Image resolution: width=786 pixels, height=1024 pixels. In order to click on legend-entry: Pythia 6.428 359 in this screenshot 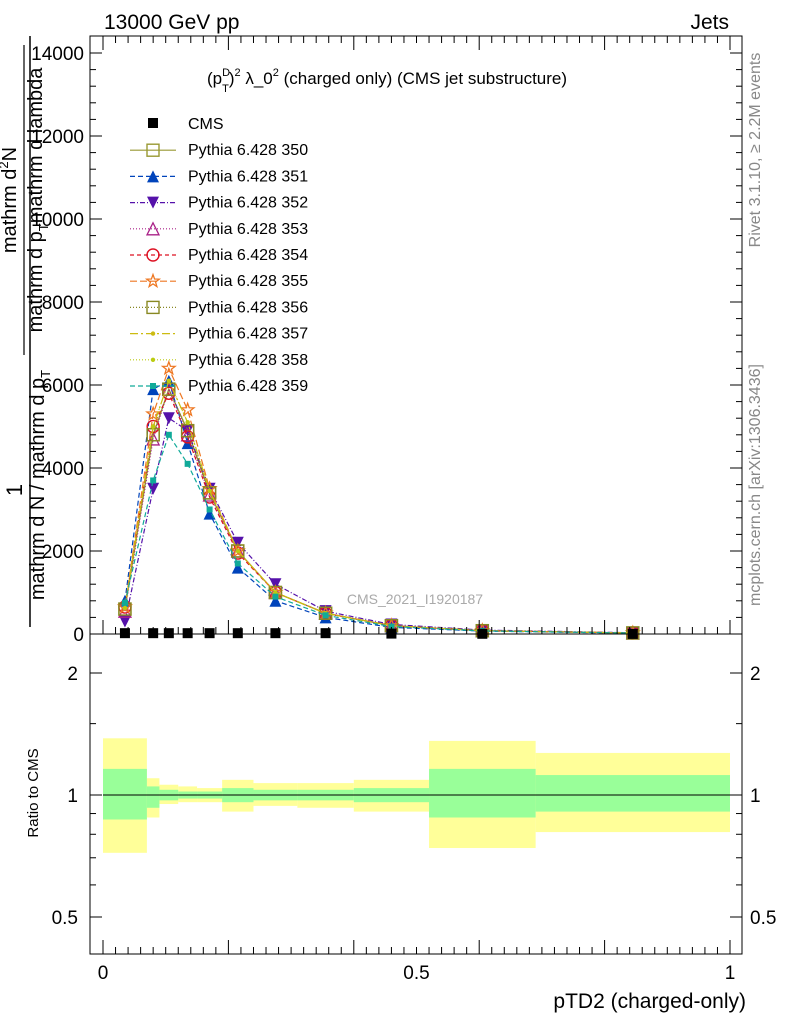, I will do `click(219, 386)`.